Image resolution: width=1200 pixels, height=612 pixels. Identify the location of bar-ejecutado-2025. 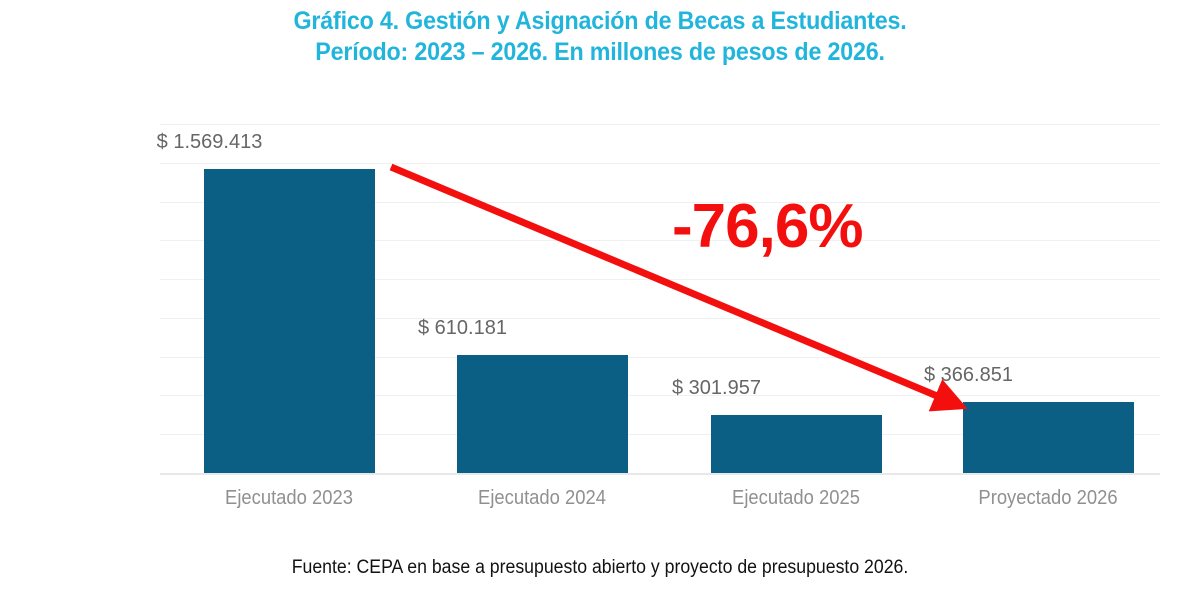
(796, 443).